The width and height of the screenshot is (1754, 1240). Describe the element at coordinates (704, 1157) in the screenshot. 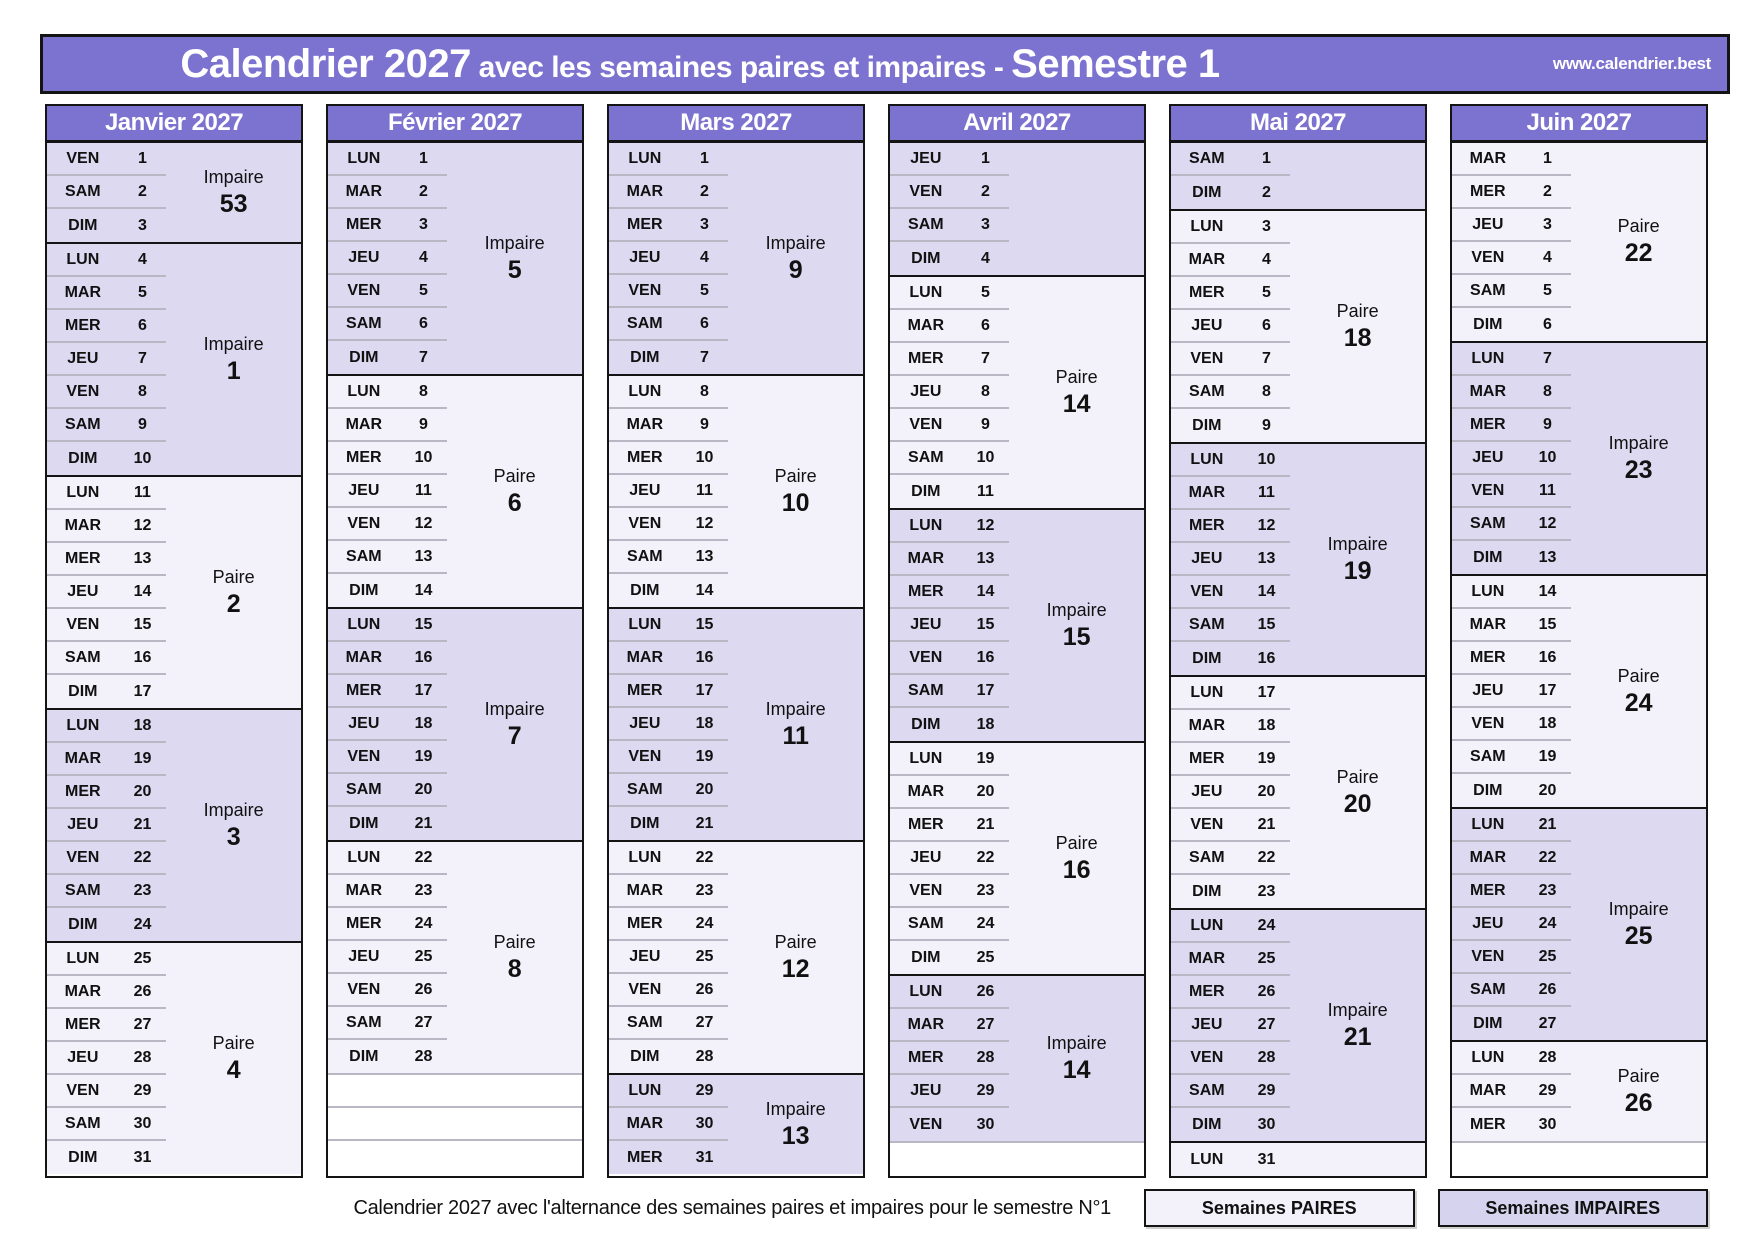

I see `day-number: 31` at that location.